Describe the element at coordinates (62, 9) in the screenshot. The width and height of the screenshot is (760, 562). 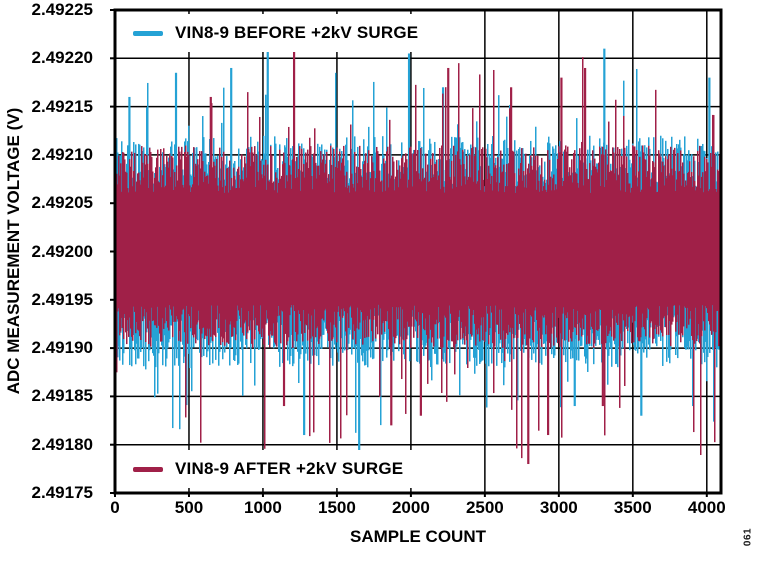
I see `y-tick-label: 2.49225` at that location.